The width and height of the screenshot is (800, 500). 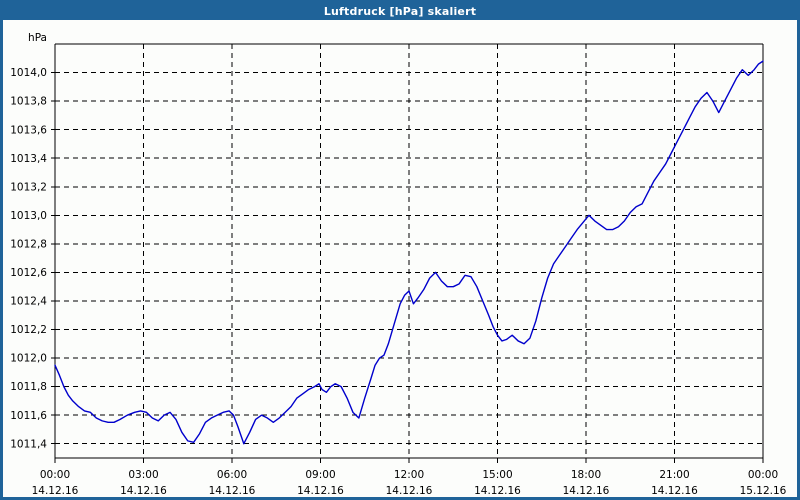 What do you see at coordinates (28, 130) in the screenshot?
I see `y-tick-label: 1013,6` at bounding box center [28, 130].